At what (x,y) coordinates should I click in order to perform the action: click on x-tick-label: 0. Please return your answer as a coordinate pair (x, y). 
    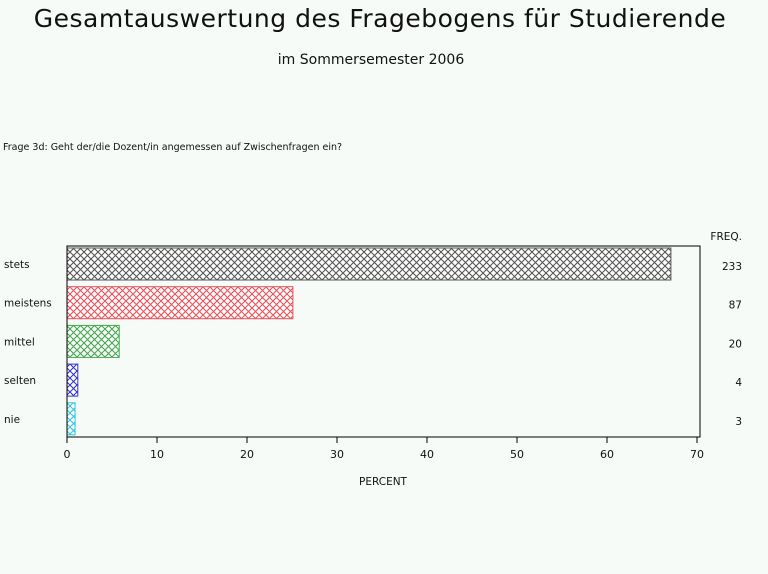
    Looking at the image, I should click on (67, 454).